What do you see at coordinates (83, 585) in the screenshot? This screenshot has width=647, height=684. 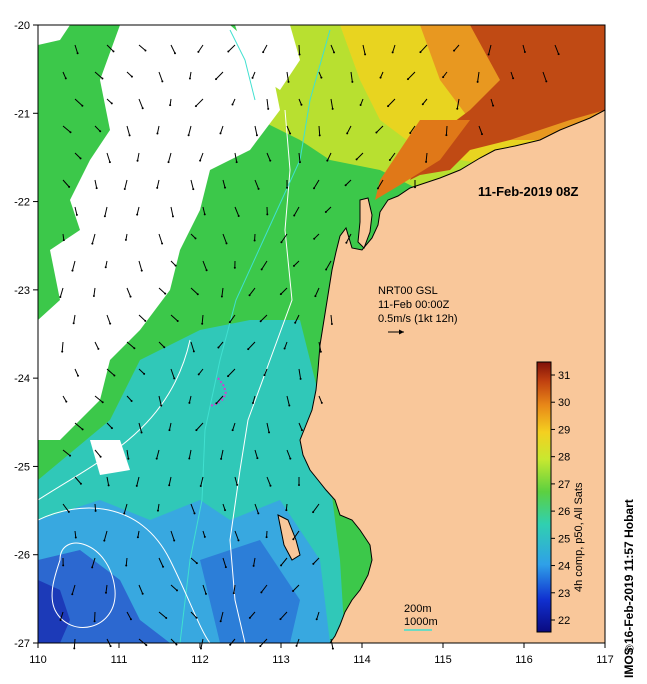 I see `eddy-contour` at bounding box center [83, 585].